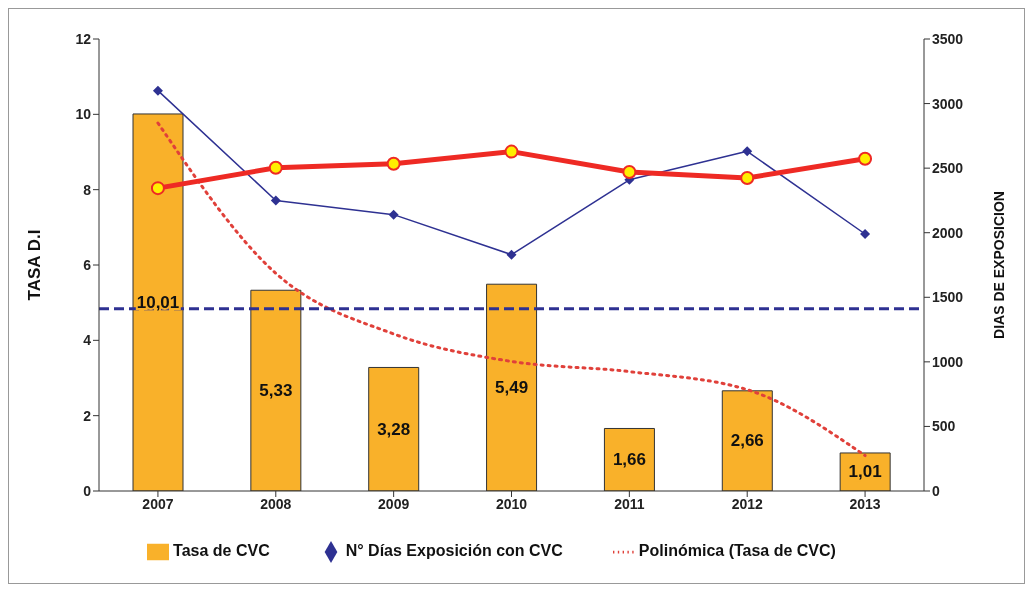 Image resolution: width=1033 pixels, height=592 pixels. I want to click on data-label: 2,66, so click(747, 441).